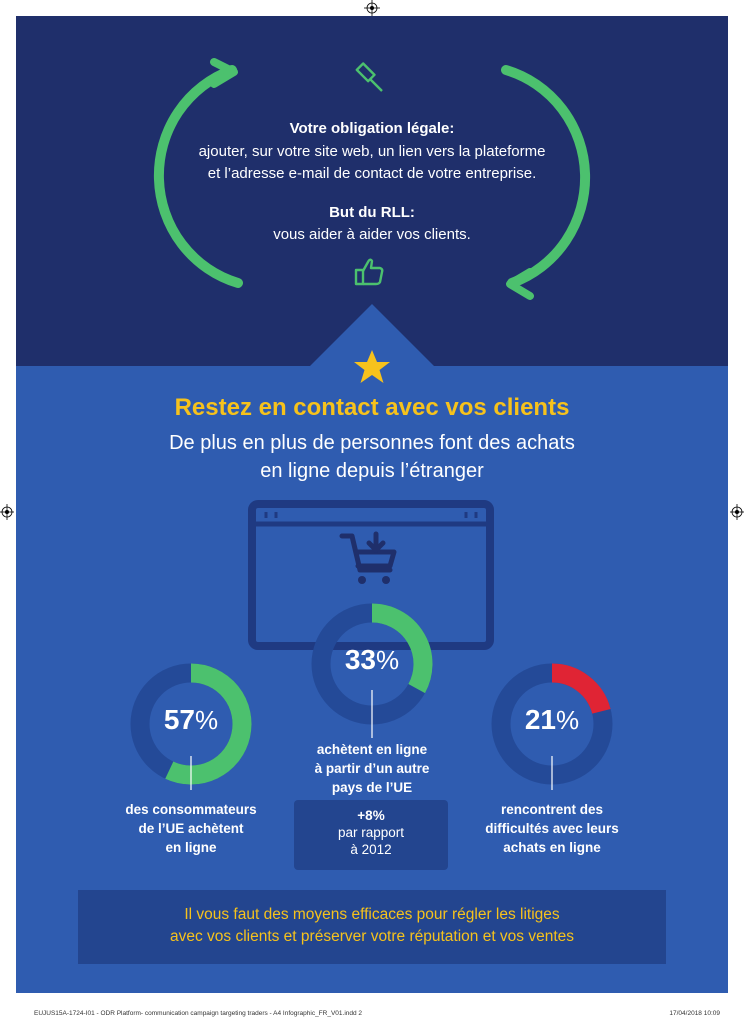 This screenshot has width=744, height=1024. Describe the element at coordinates (207, 720) in the screenshot. I see `unit-57: %` at that location.